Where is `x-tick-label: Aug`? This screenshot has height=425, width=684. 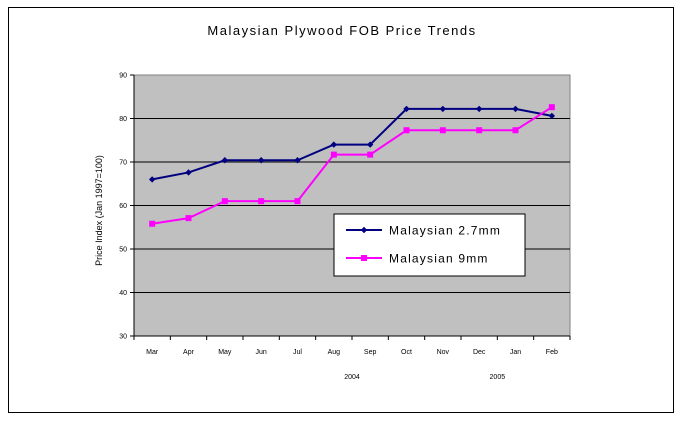
x-tick-label: Aug is located at coordinates (334, 352).